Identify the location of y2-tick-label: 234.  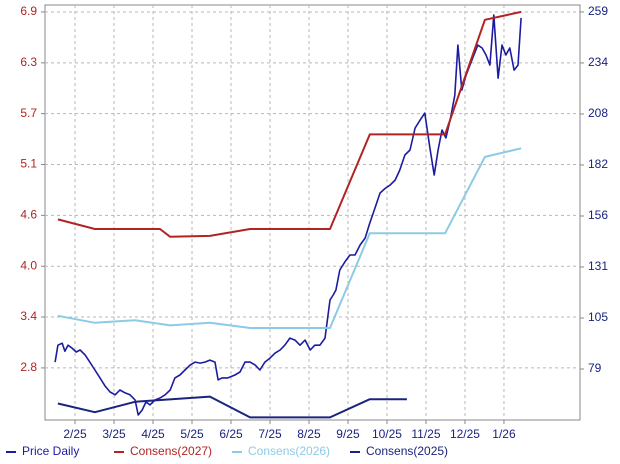
(598, 62).